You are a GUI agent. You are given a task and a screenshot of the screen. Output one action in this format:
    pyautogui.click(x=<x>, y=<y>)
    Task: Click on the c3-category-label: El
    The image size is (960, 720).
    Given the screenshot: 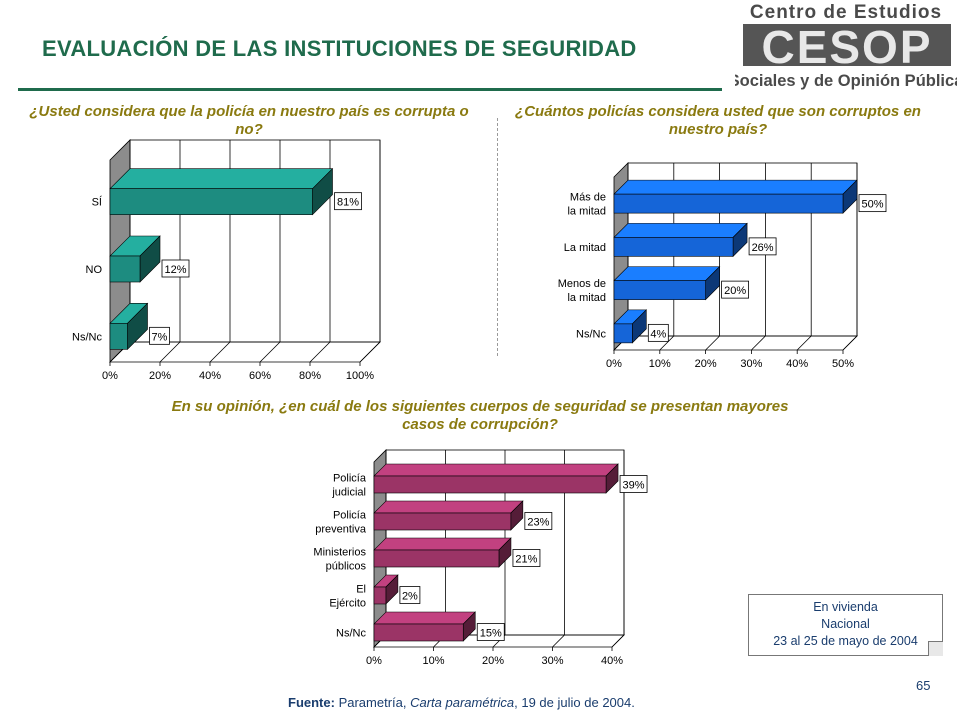 What is the action you would take?
    pyautogui.click(x=361, y=590)
    